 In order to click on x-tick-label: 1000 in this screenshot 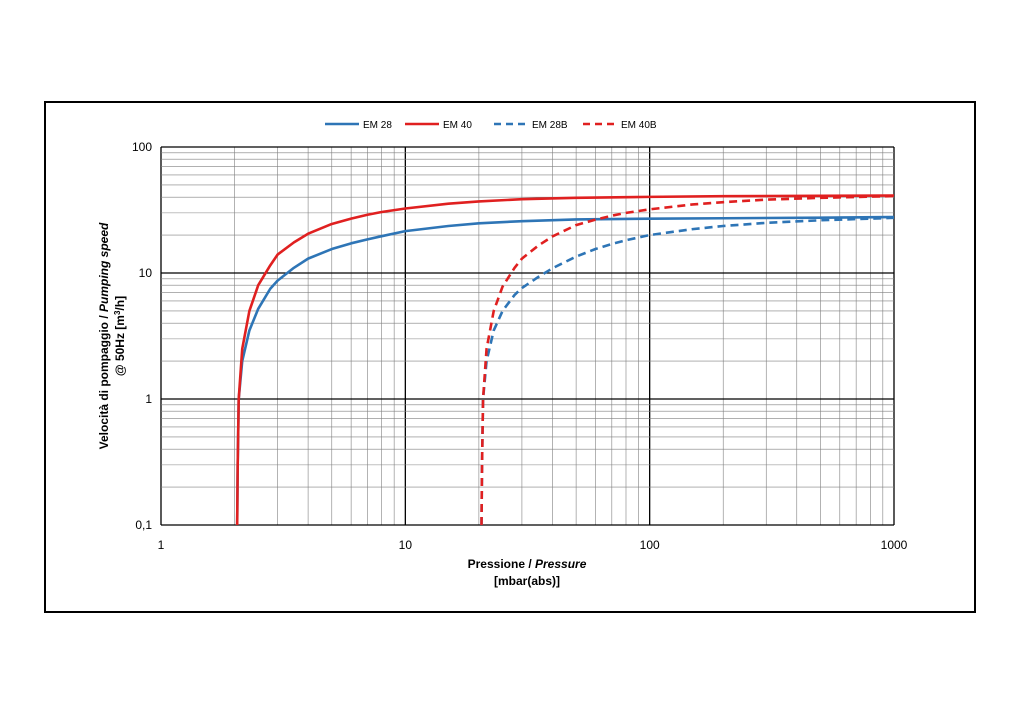, I will do `click(894, 545)`.